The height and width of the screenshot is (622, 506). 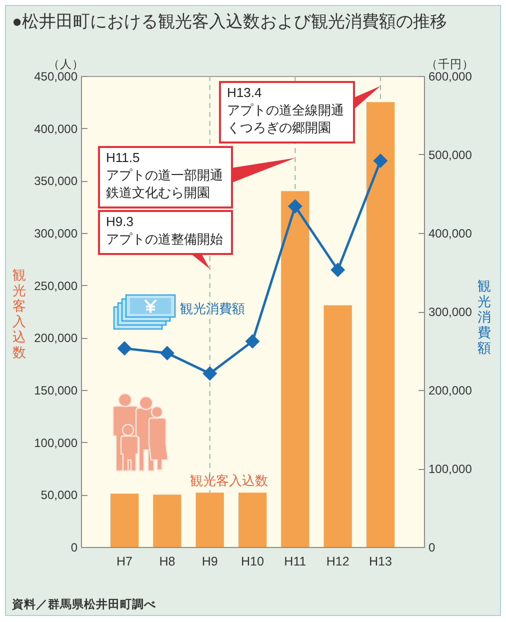 What do you see at coordinates (84, 604) in the screenshot?
I see `text: 資料／群馬県松井田町調べ` at bounding box center [84, 604].